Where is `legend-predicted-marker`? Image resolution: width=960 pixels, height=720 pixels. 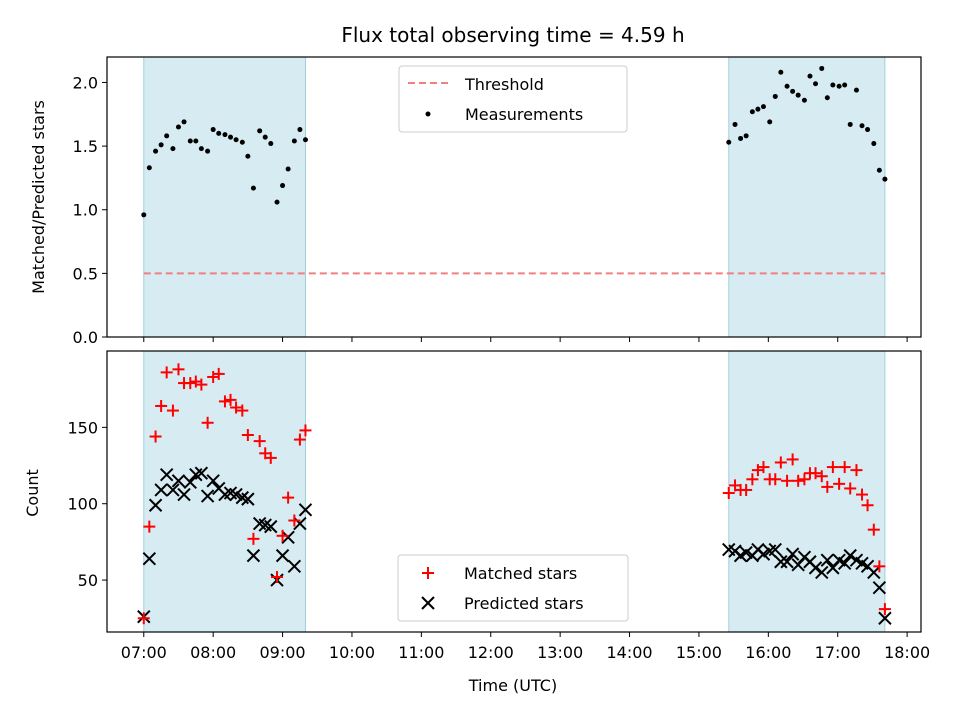
legend-predicted-marker is located at coordinates (428, 603).